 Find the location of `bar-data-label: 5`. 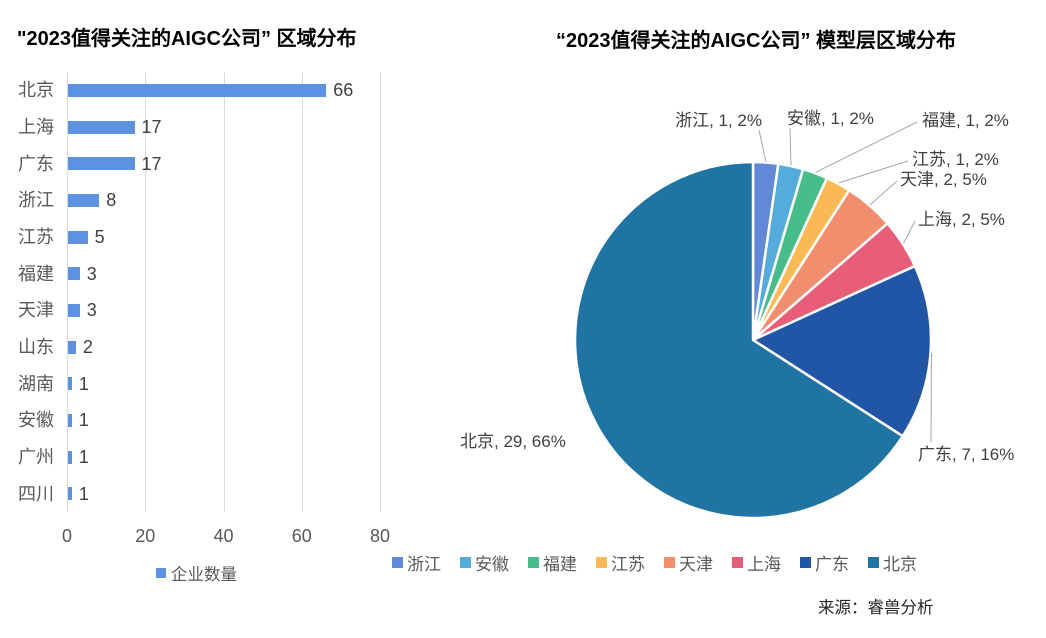

bar-data-label: 5 is located at coordinates (99, 237).